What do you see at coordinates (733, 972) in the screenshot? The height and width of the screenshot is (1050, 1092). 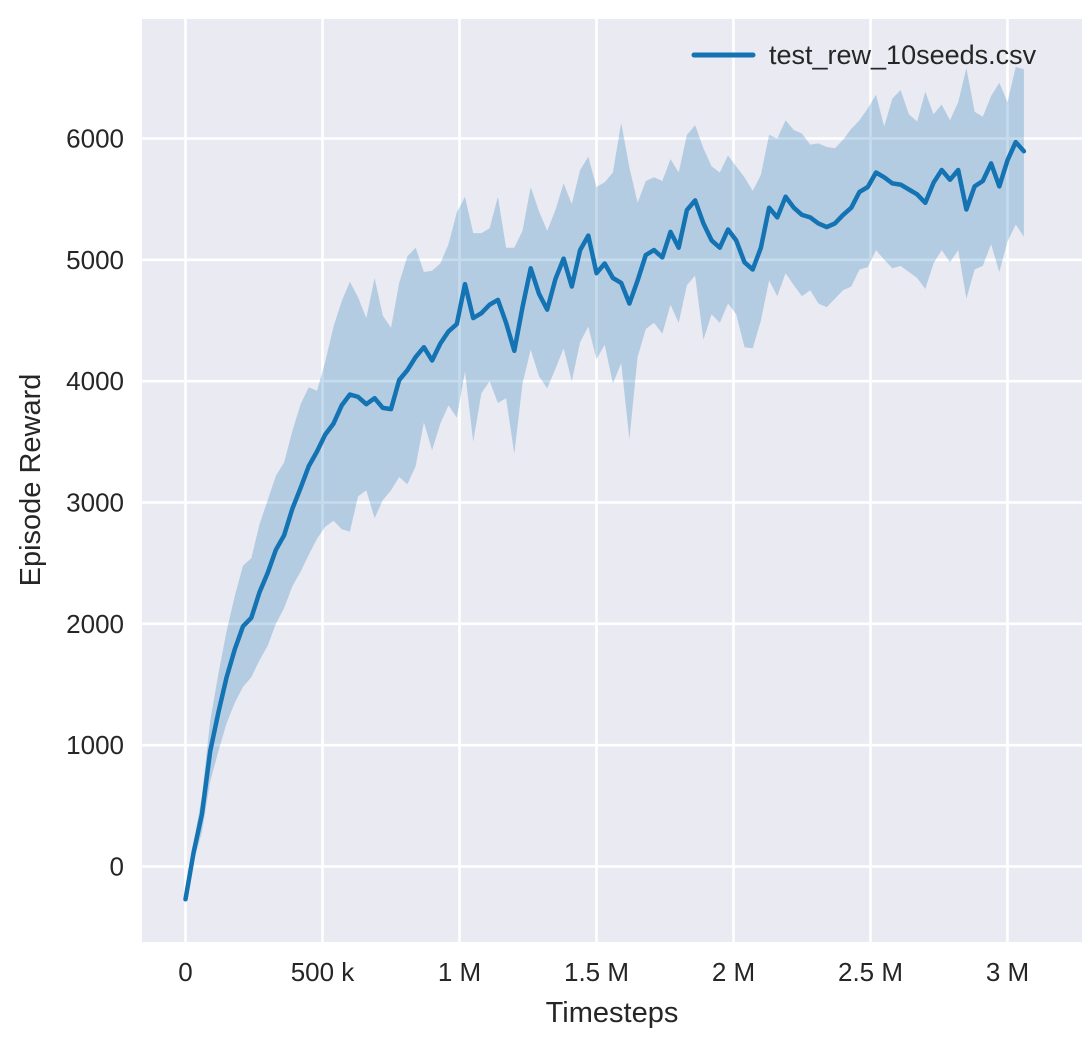 I see `x-tick-label: 2 M` at bounding box center [733, 972].